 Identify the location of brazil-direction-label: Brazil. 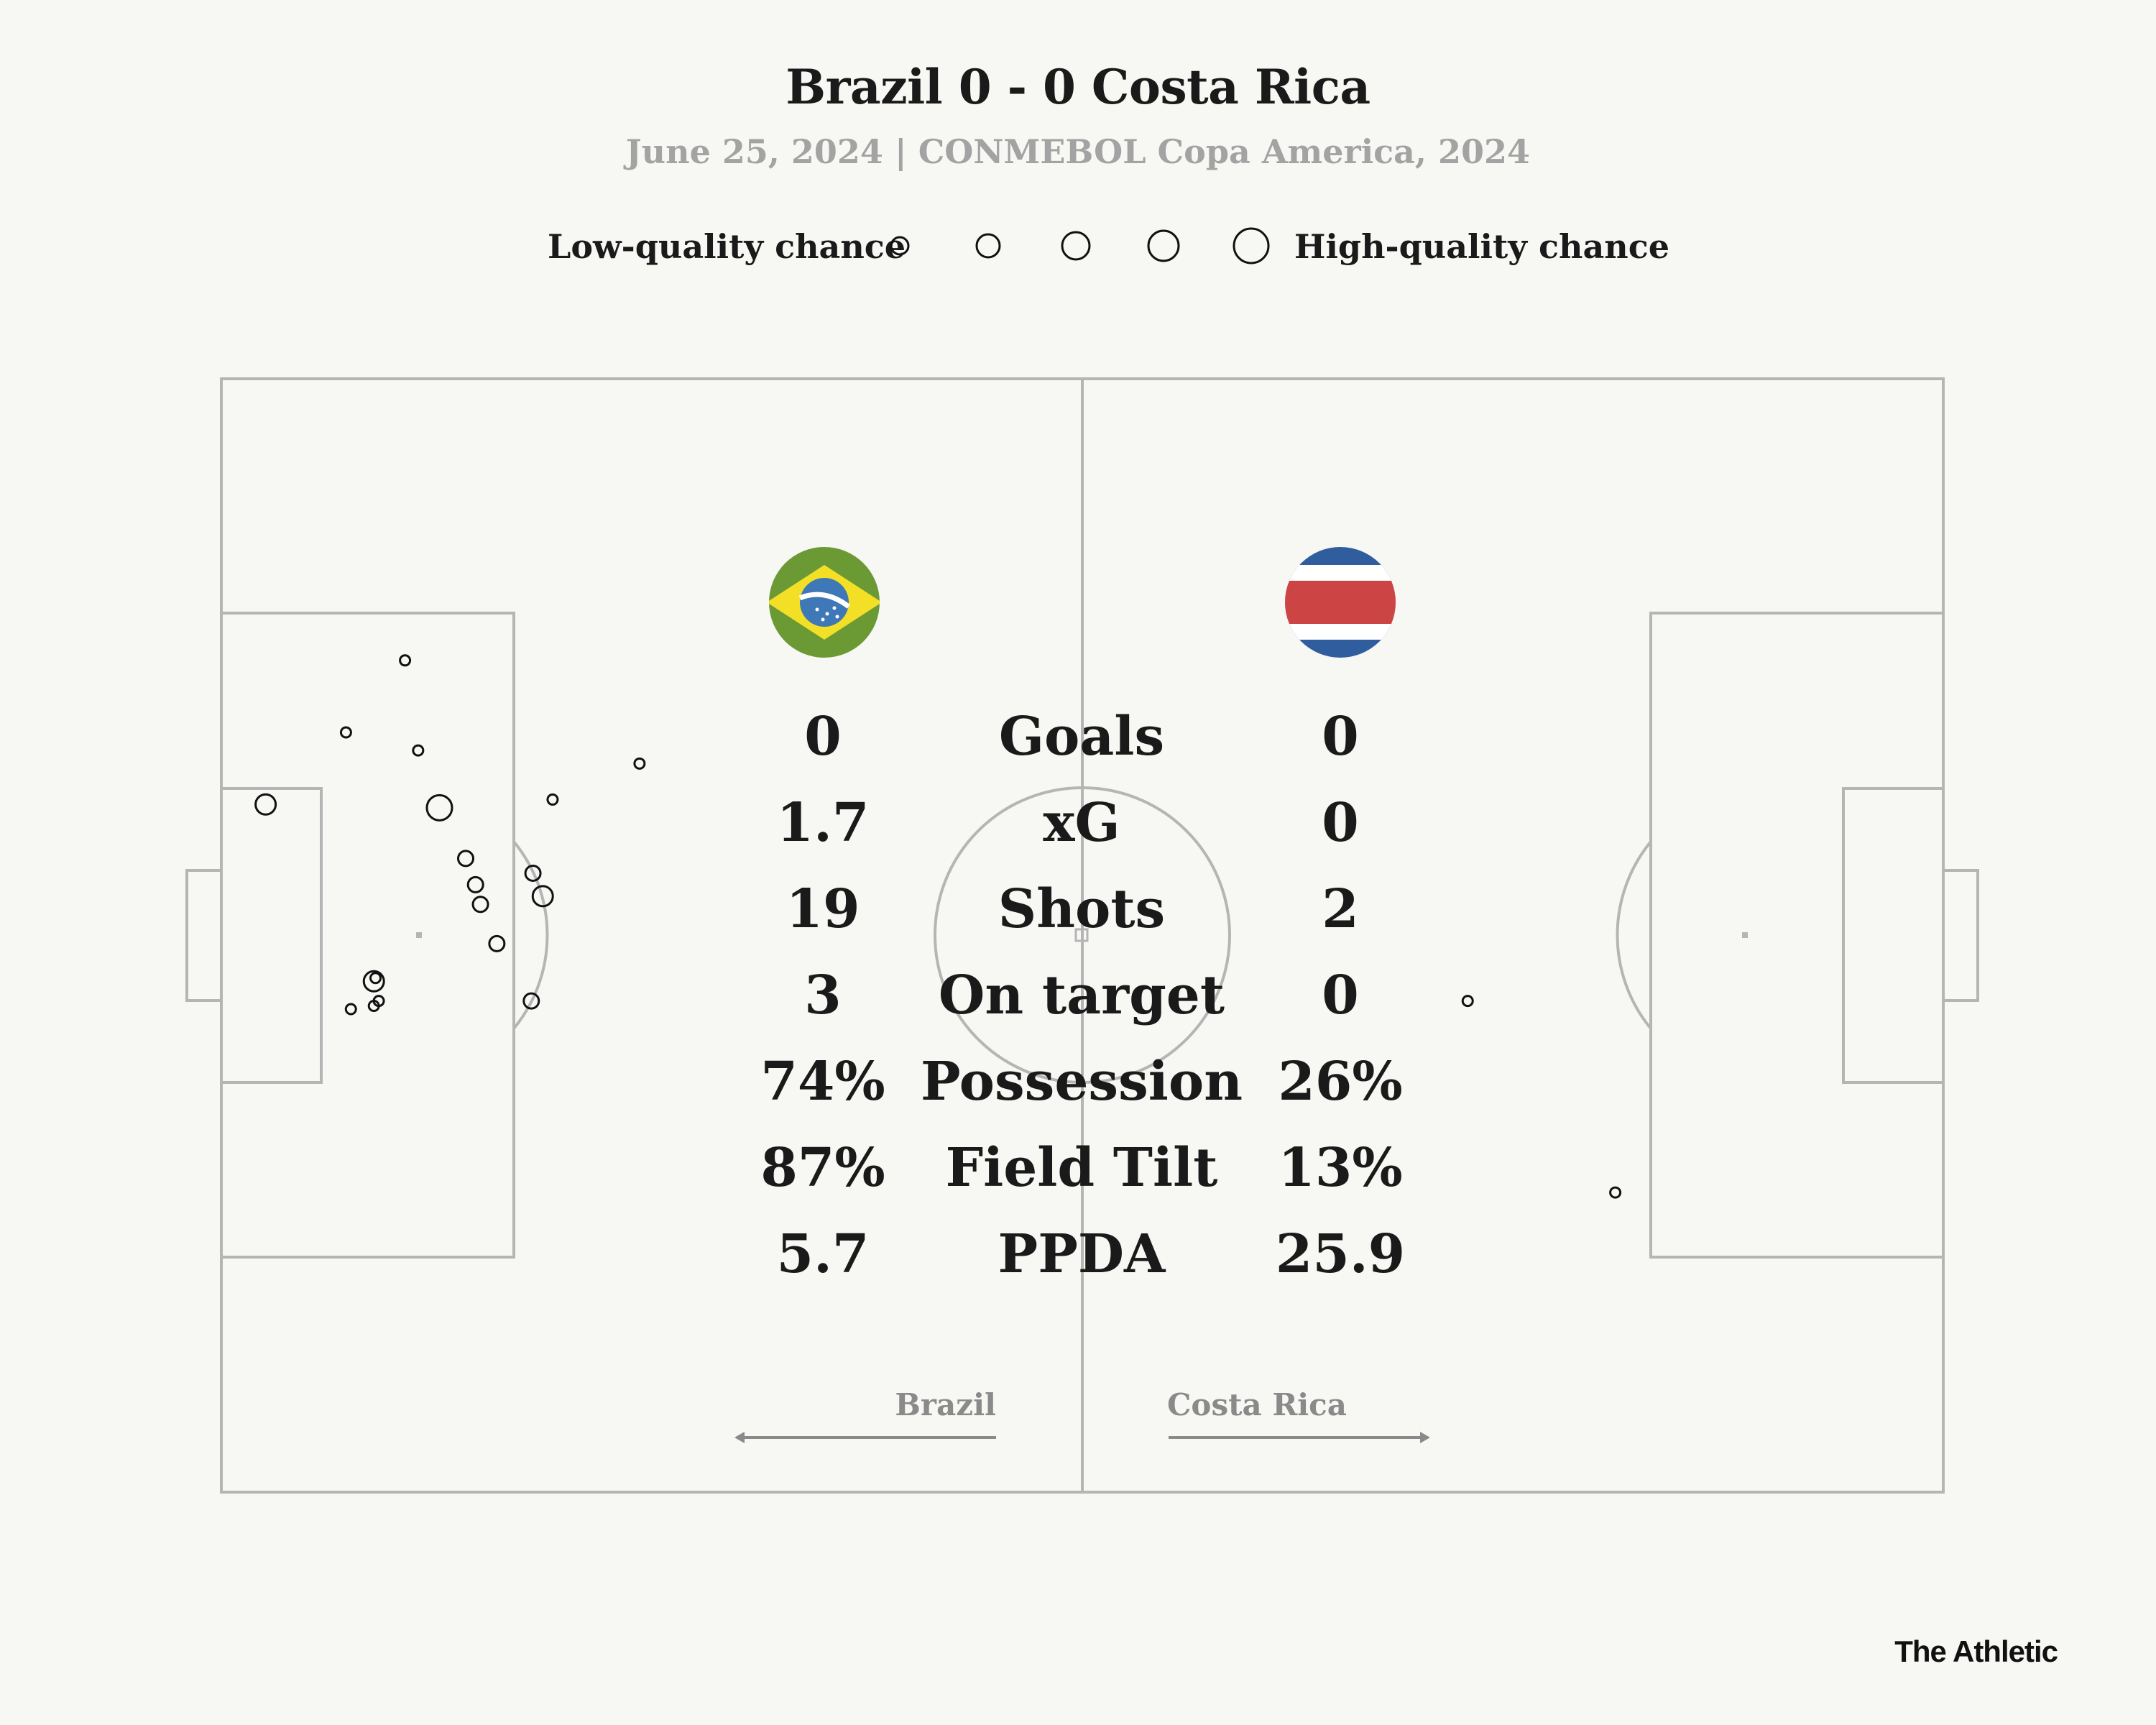
(945, 1404).